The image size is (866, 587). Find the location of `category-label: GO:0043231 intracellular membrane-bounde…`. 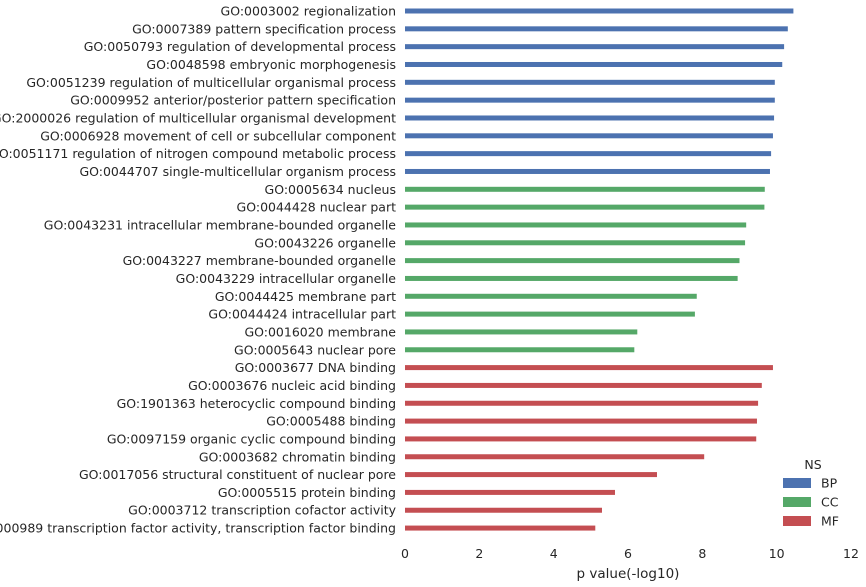

category-label: GO:0043231 intracellular membrane-bounde… is located at coordinates (220, 224).